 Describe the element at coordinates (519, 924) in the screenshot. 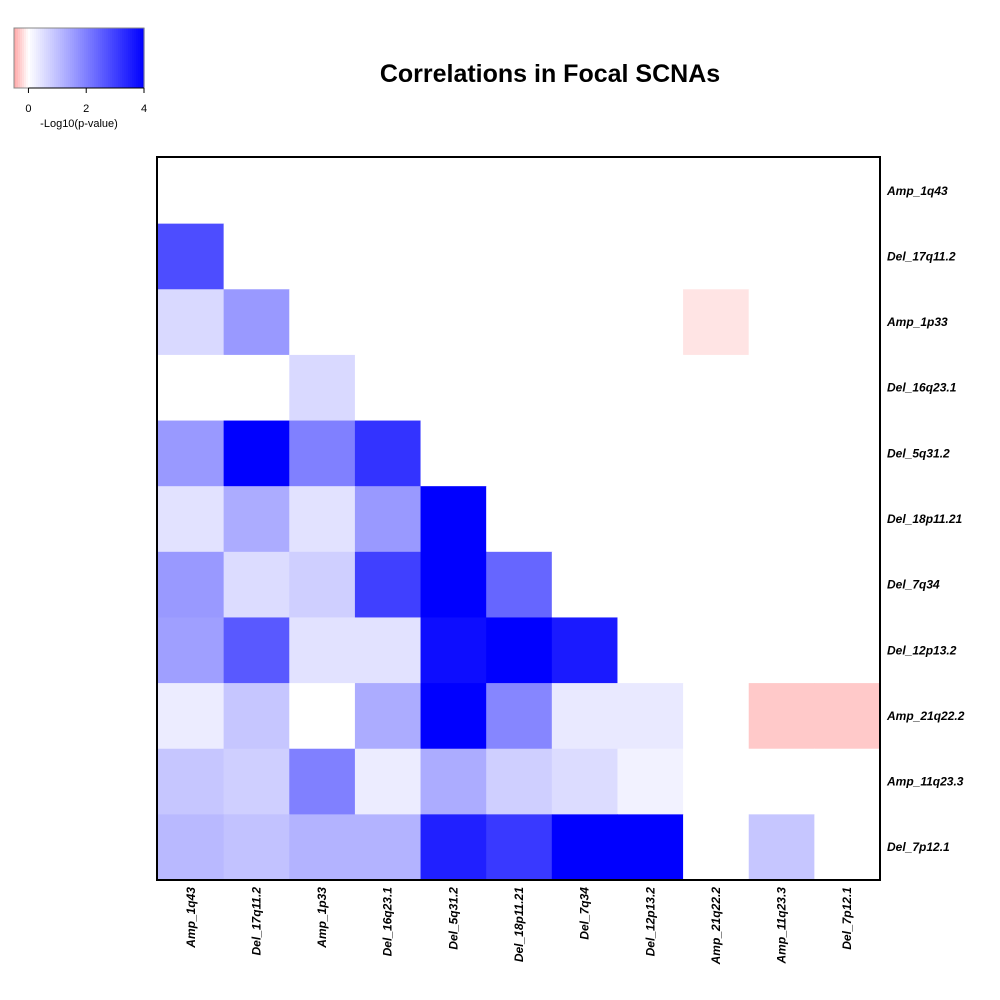

I see `column-label: Del_18p11.21` at that location.